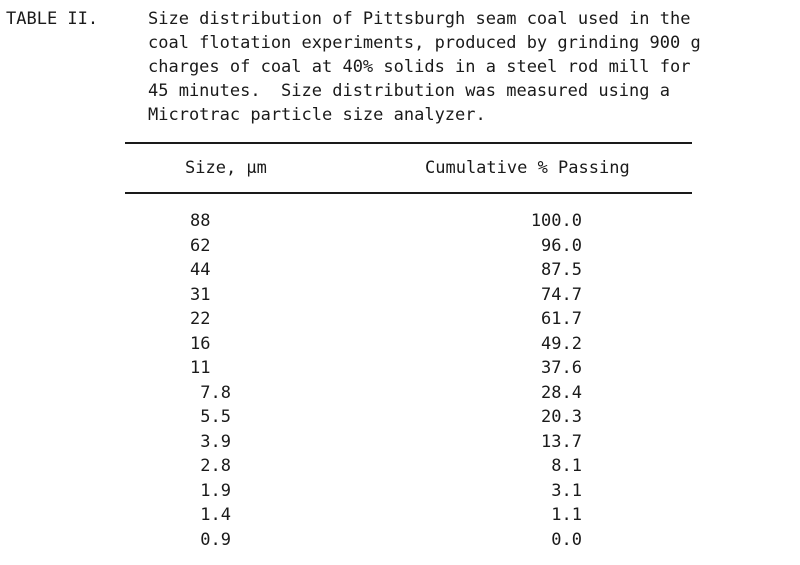 This screenshot has width=800, height=565. Describe the element at coordinates (561, 270) in the screenshot. I see `cell-cumulative-passing: 87.5` at that location.